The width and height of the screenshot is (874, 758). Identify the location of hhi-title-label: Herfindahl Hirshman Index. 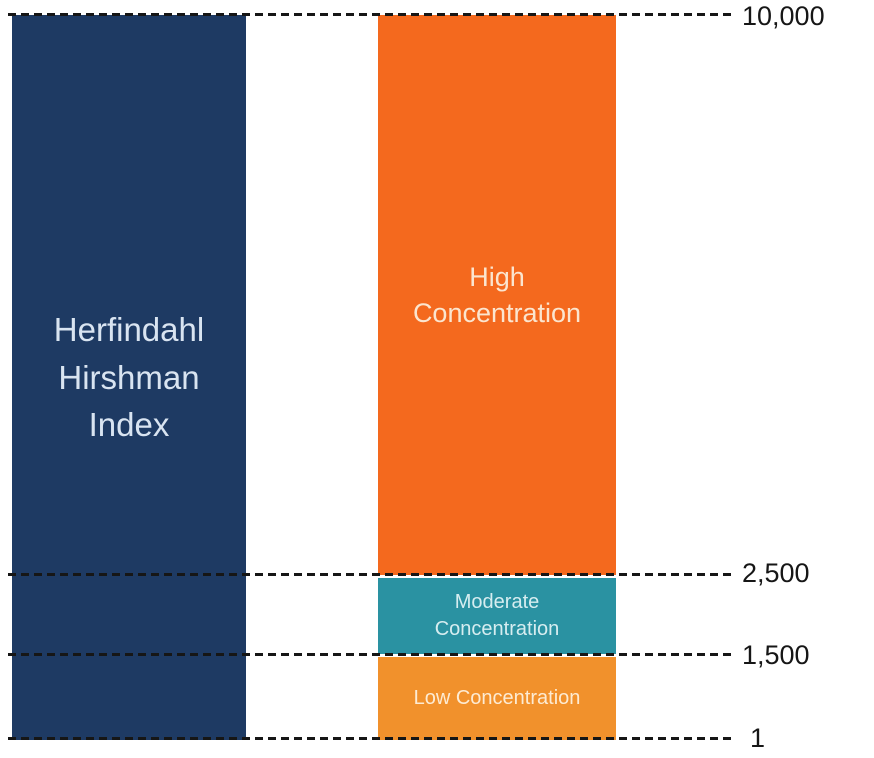
(129, 377).